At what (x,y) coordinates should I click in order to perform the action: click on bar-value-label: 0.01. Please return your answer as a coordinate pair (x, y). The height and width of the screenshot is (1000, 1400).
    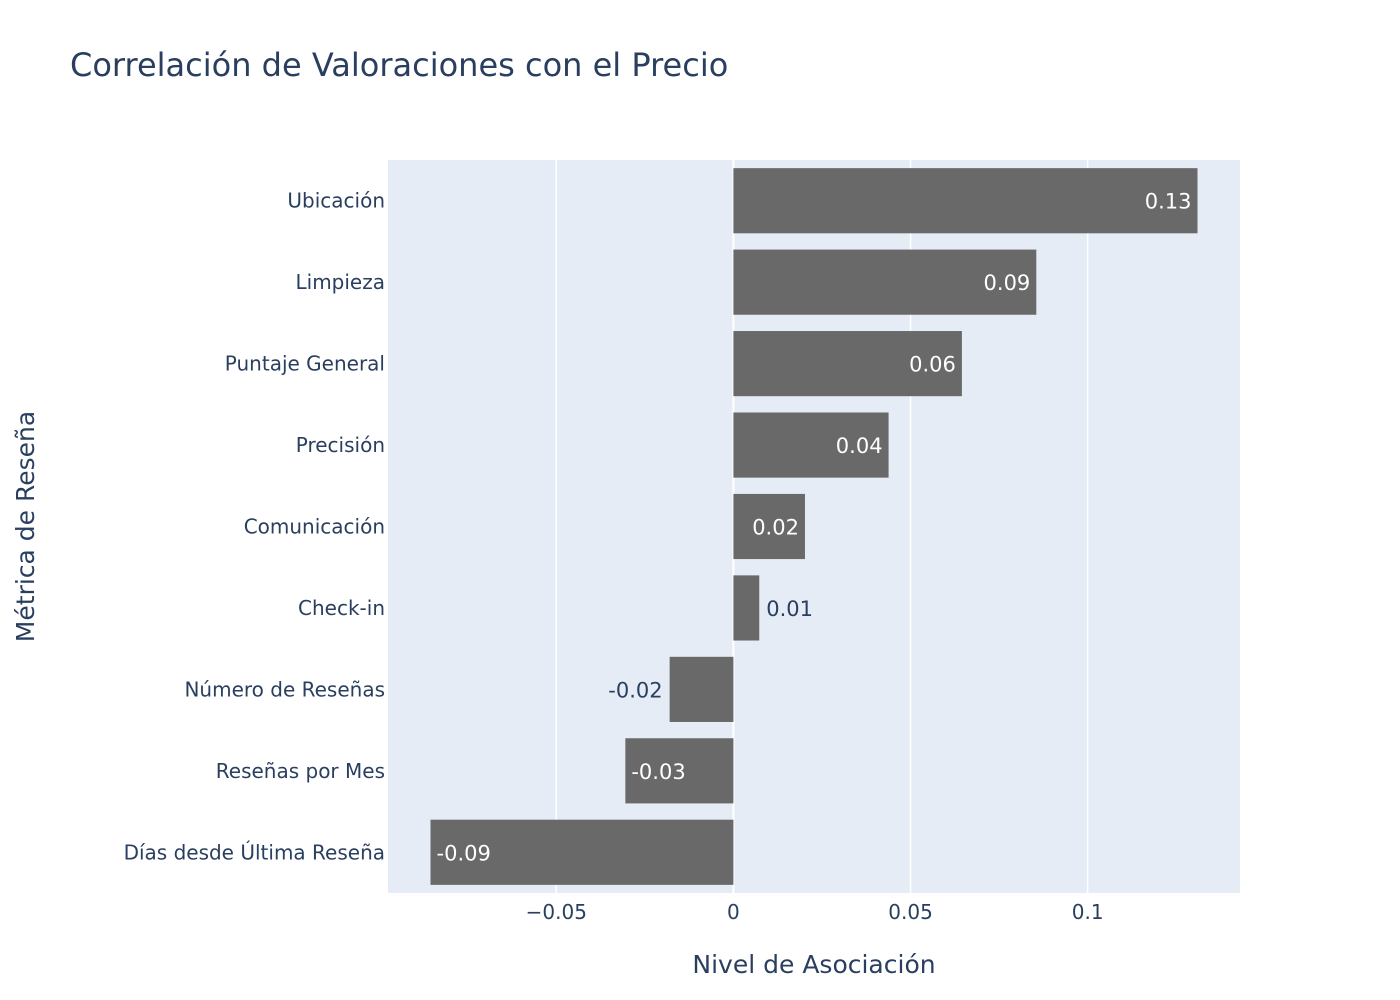
    Looking at the image, I should click on (789, 609).